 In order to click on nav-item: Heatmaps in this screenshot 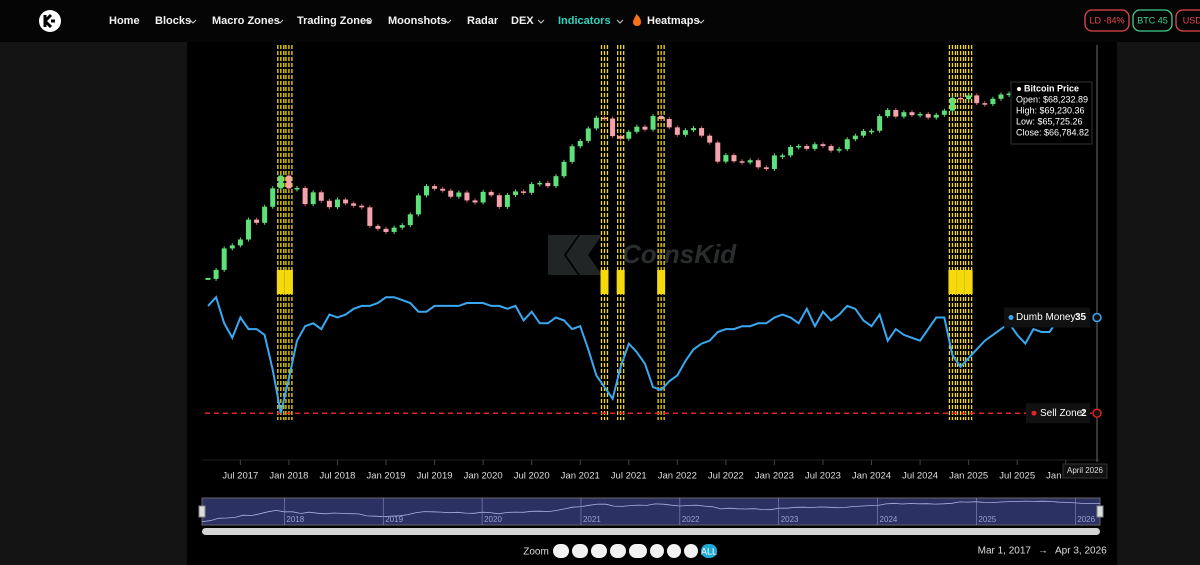, I will do `click(673, 21)`.